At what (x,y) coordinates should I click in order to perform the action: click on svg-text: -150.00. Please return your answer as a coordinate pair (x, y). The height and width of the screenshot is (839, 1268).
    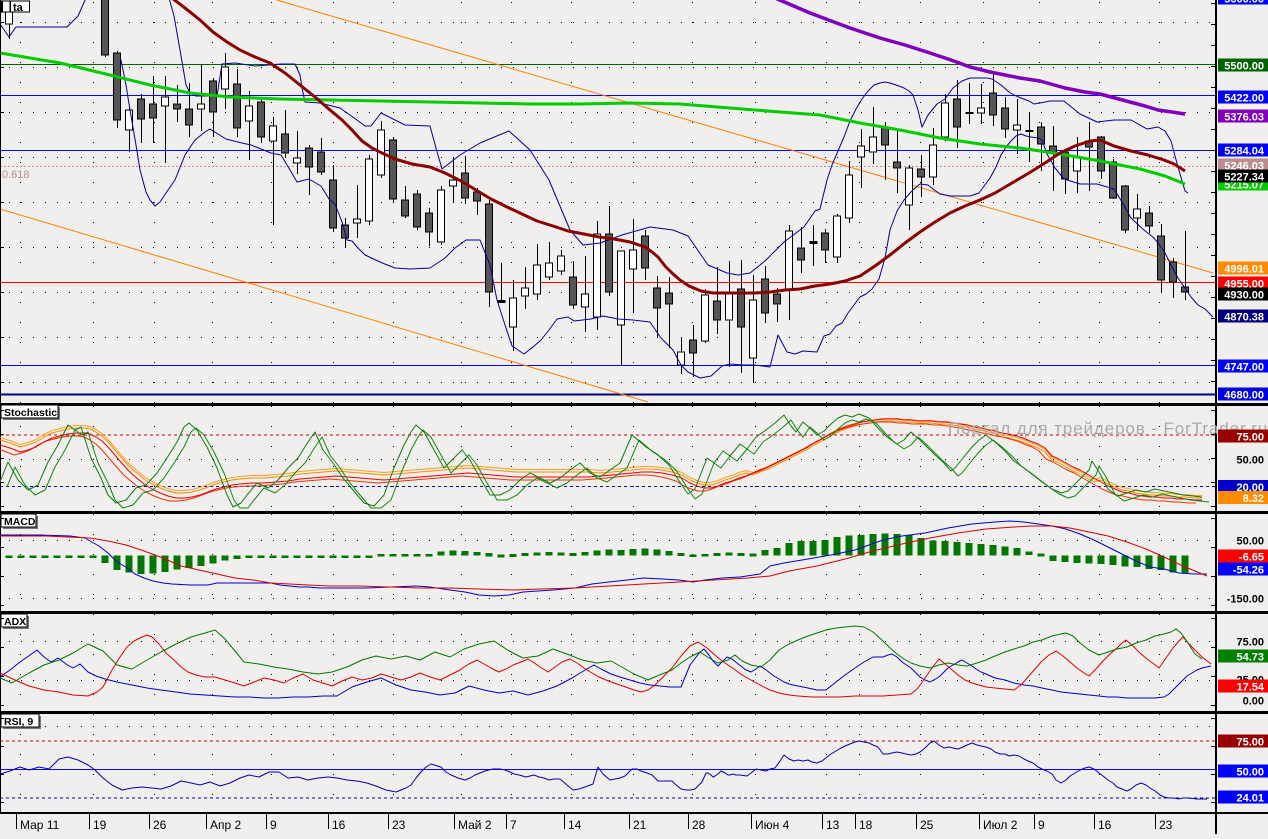
    Looking at the image, I should click on (1245, 600).